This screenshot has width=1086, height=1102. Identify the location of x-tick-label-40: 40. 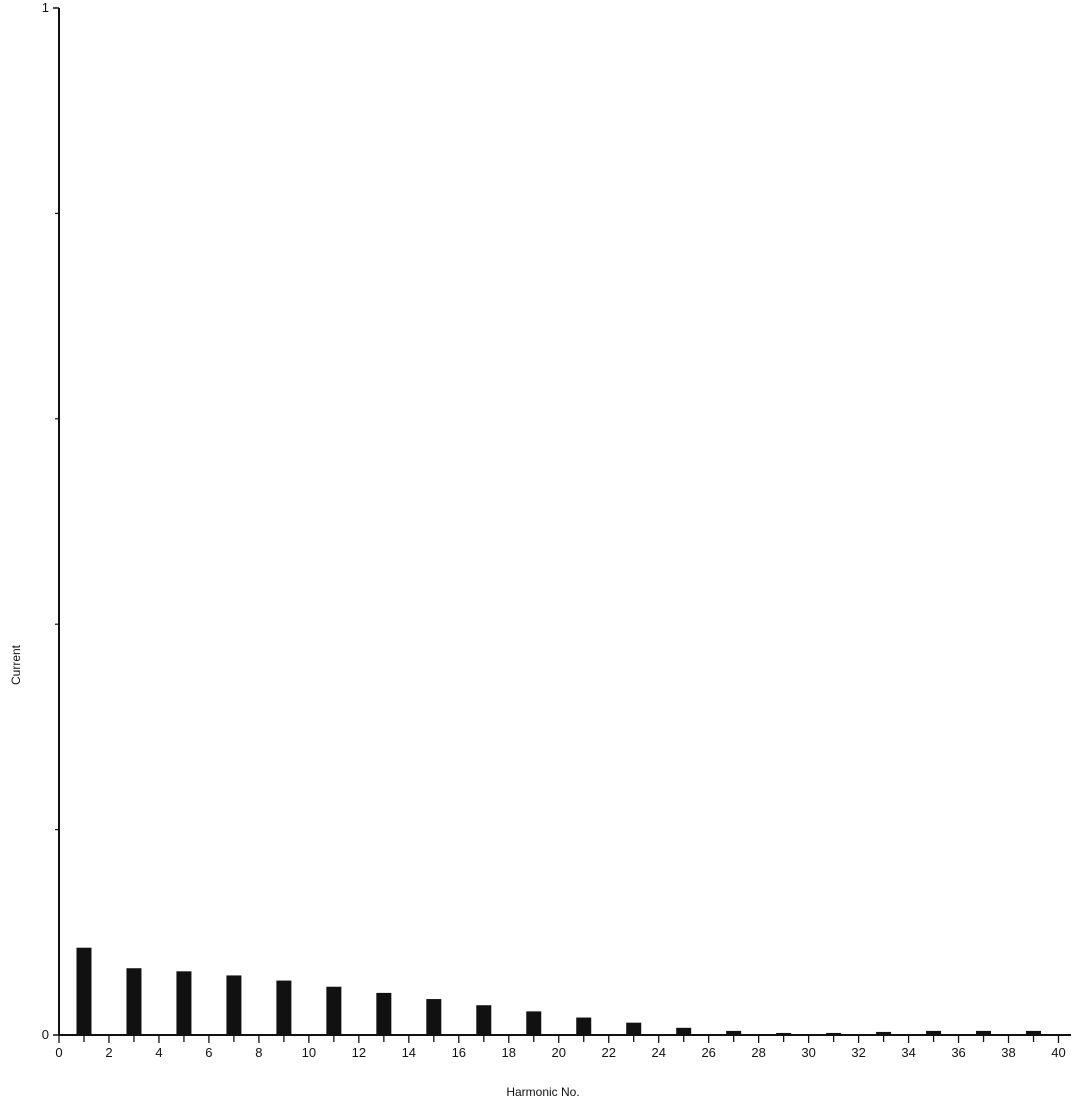
(1058, 1052).